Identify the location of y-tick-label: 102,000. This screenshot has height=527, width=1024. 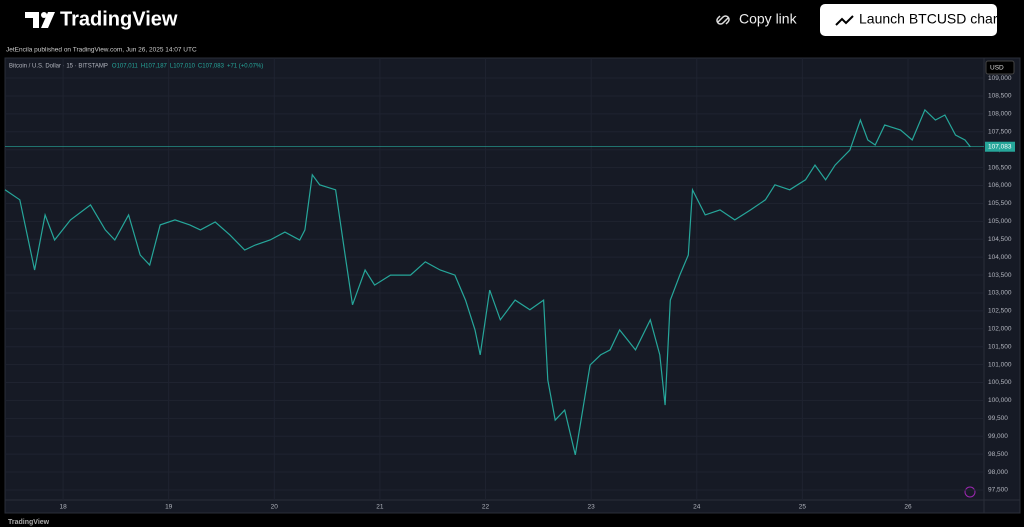
(1000, 329).